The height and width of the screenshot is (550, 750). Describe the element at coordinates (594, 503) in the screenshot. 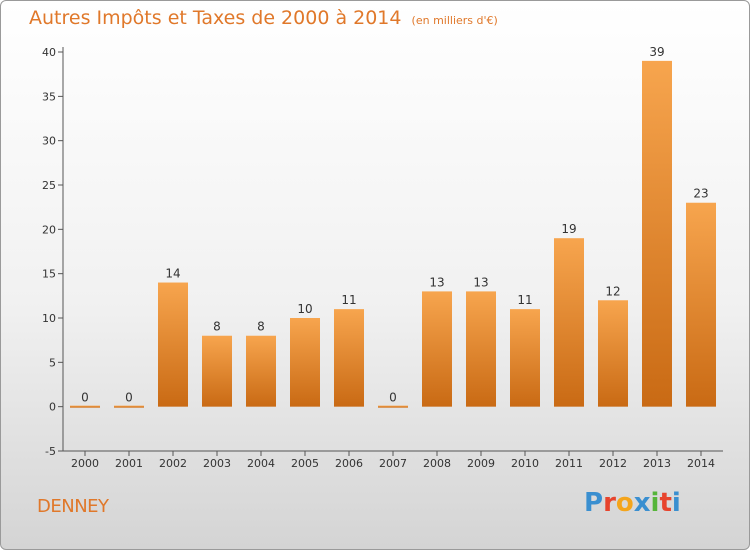

I see `logo-letter: P` at that location.